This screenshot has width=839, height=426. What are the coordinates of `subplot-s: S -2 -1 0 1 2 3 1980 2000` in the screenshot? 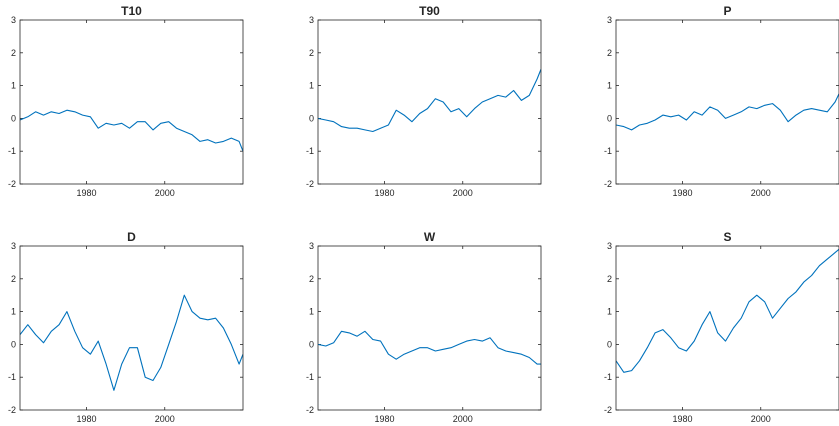 It's located at (721, 327).